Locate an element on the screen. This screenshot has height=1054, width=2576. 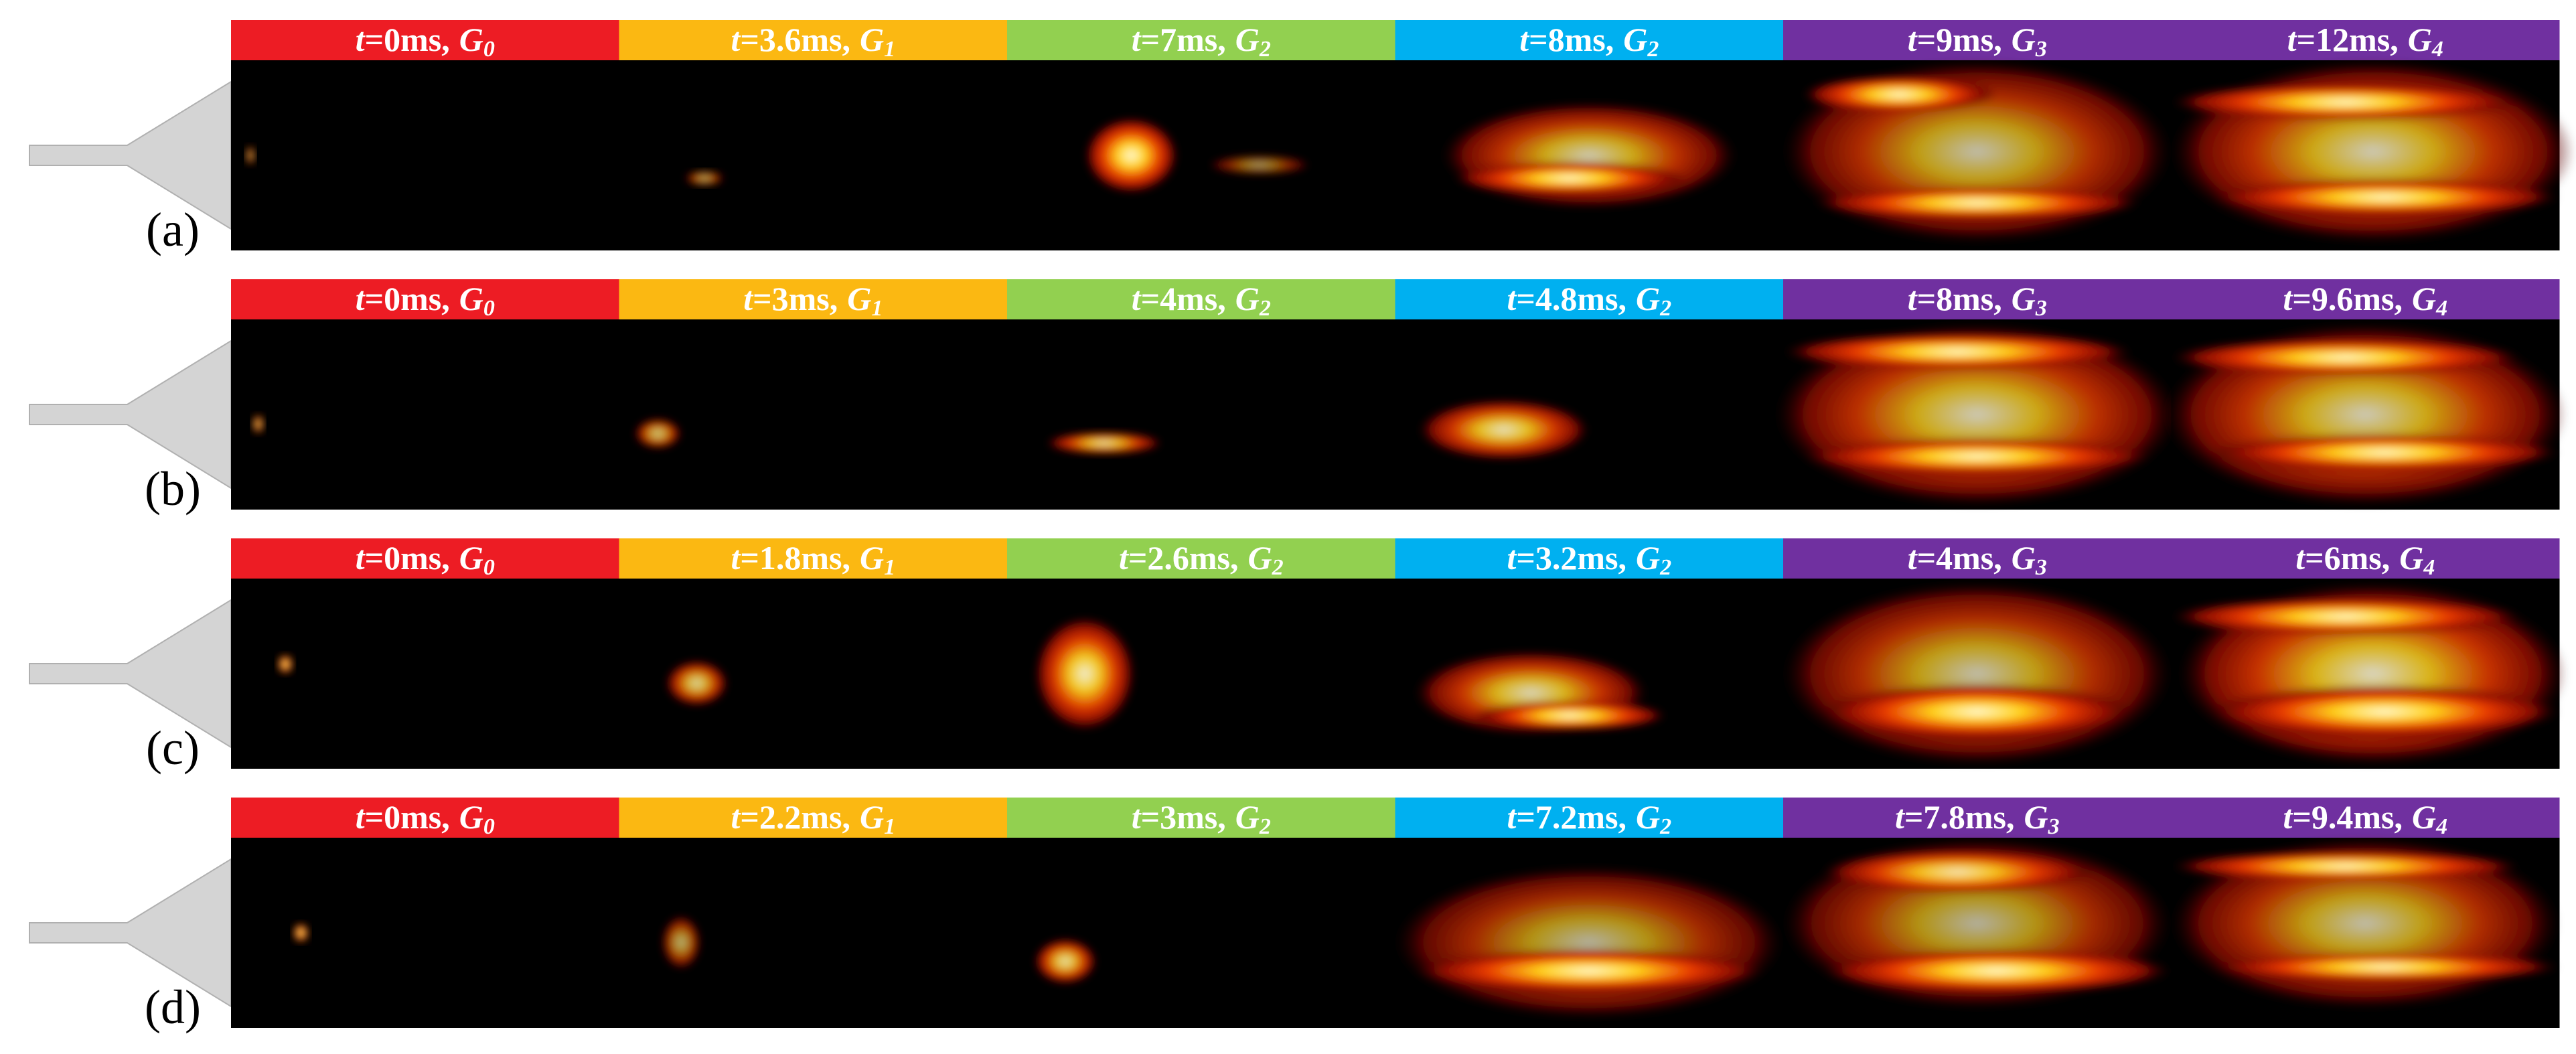
frame-header: t=8ms, G2 is located at coordinates (1589, 42).